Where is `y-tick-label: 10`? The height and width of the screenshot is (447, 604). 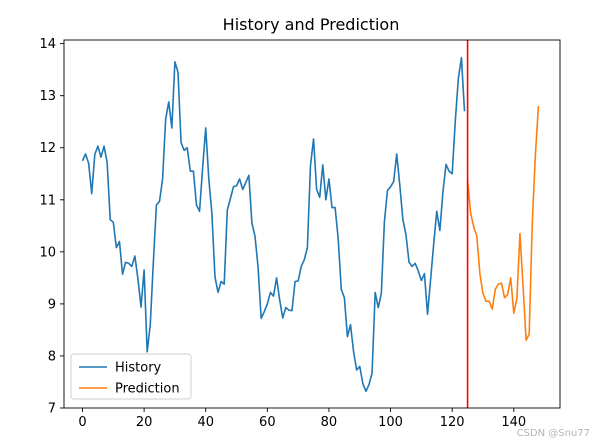
y-tick-label: 10 is located at coordinates (47, 252).